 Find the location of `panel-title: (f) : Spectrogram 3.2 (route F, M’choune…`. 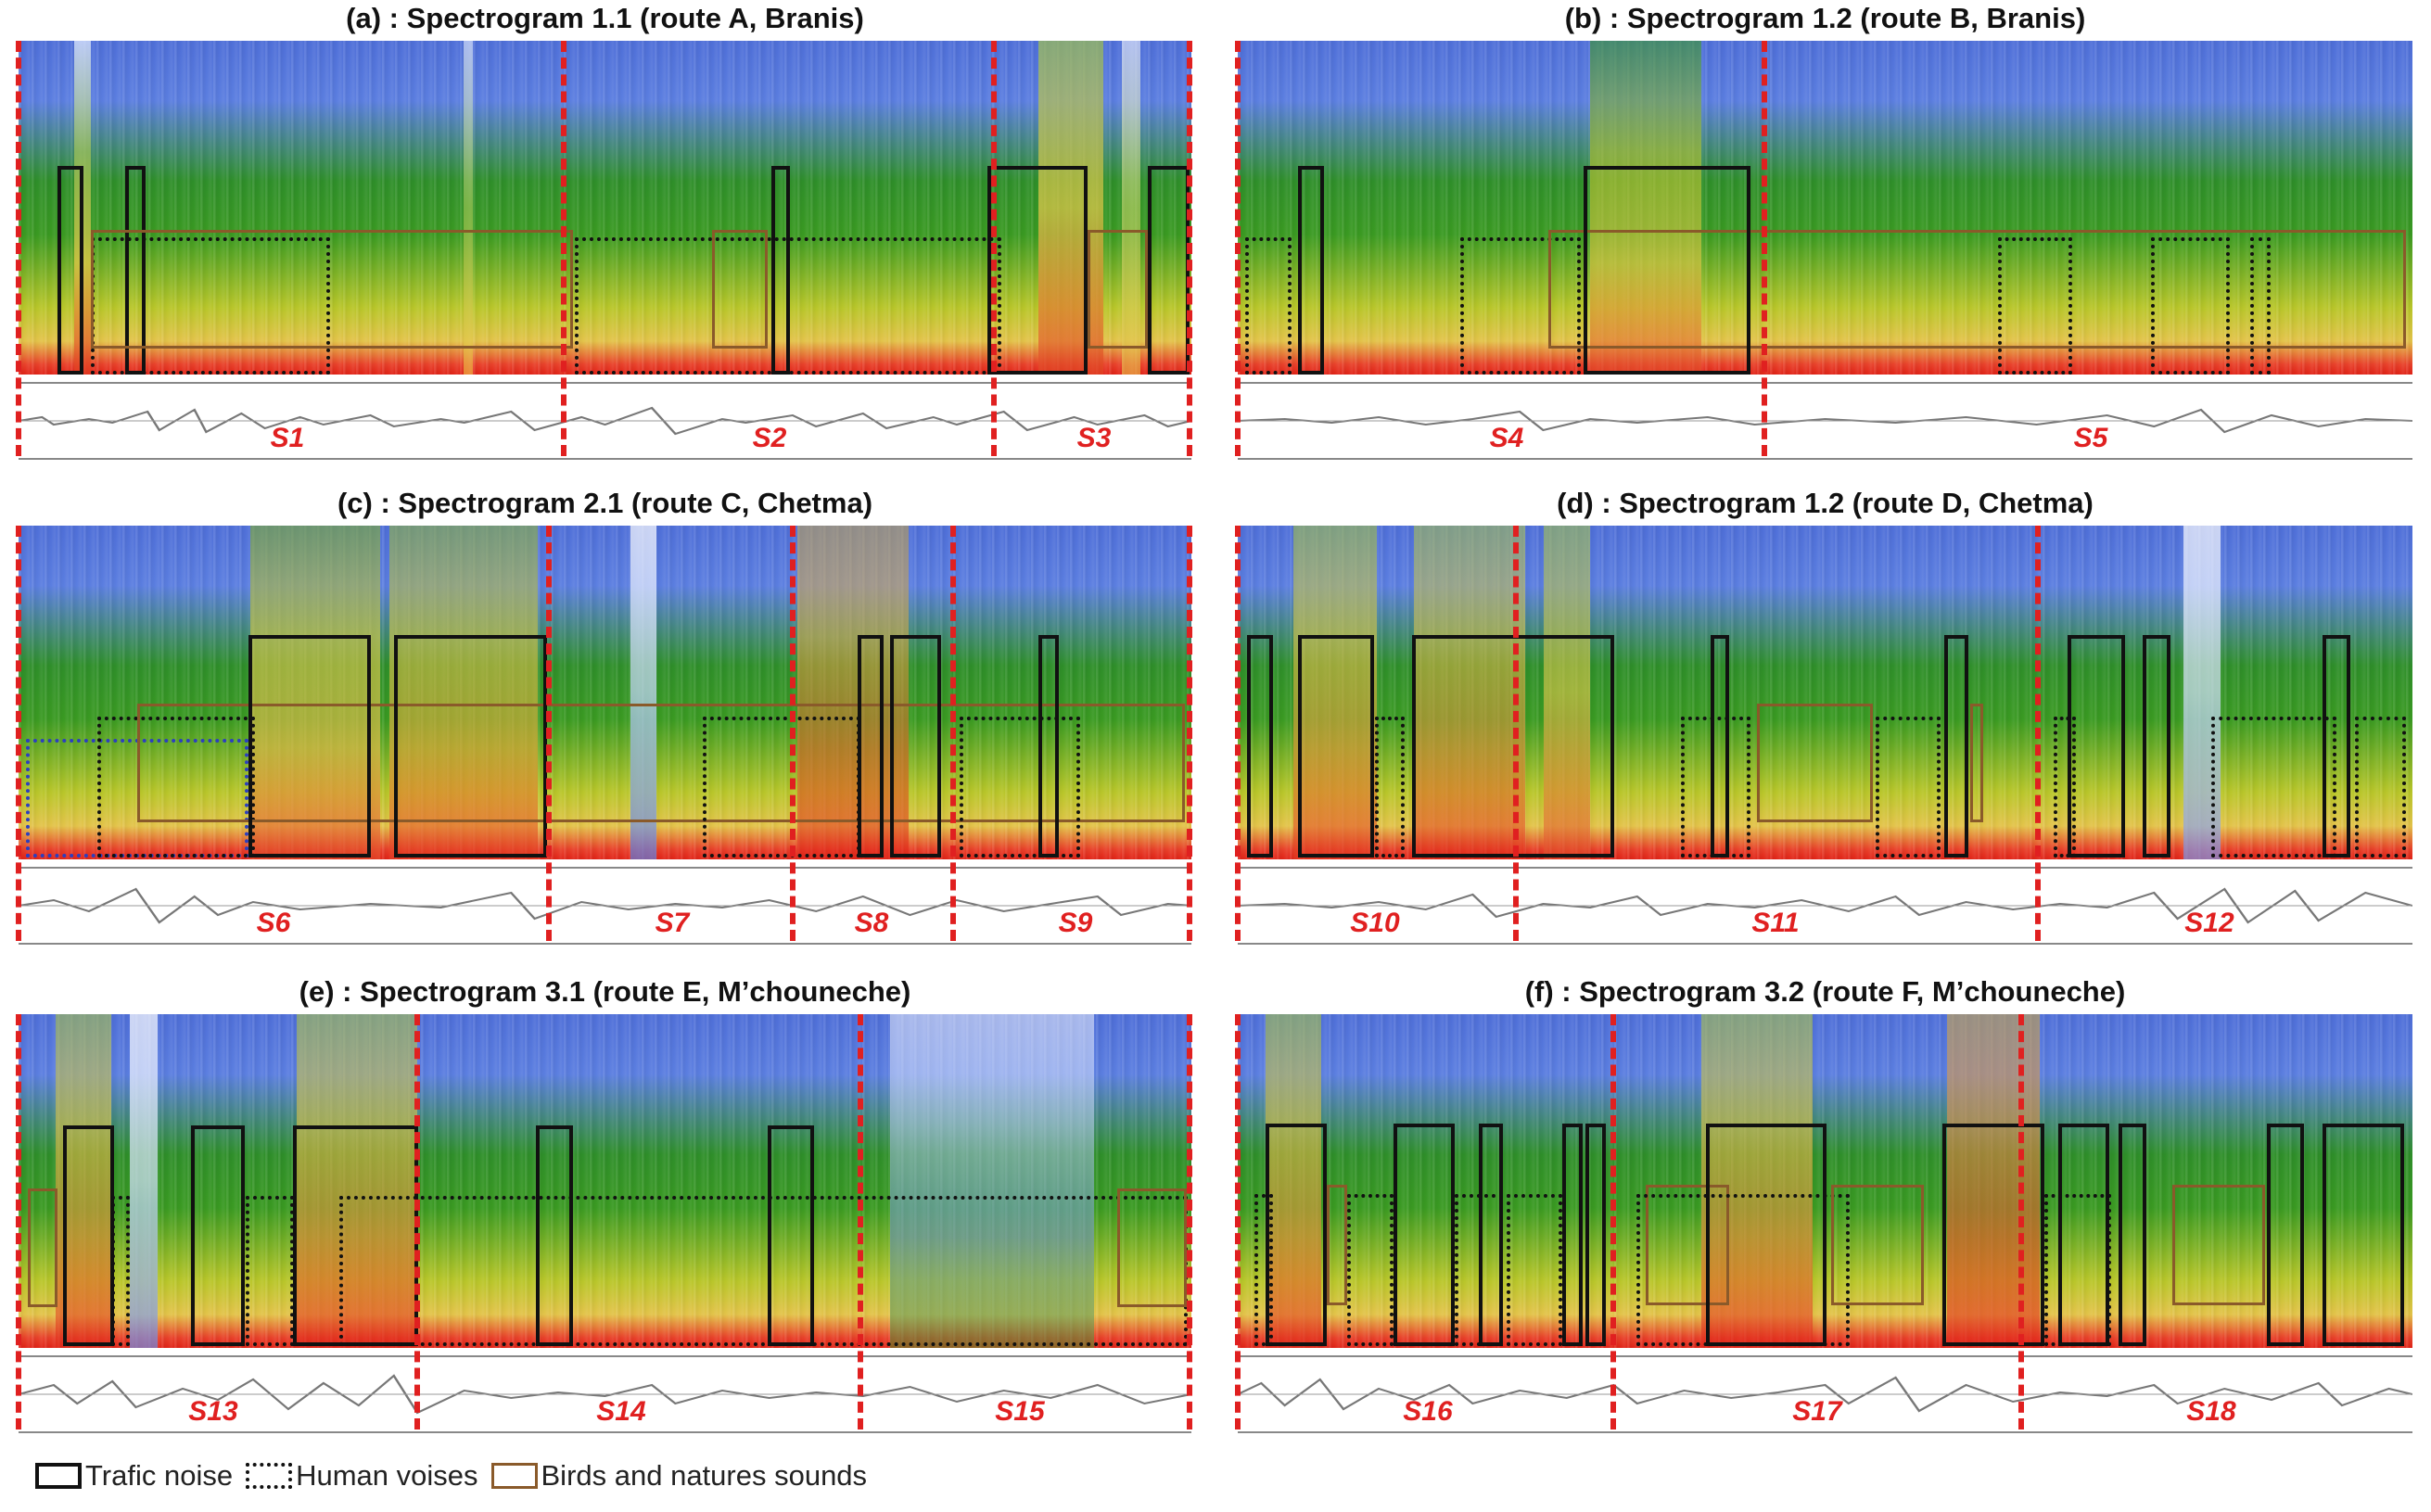

panel-title: (f) : Spectrogram 3.2 (route F, M’choune… is located at coordinates (1825, 991).